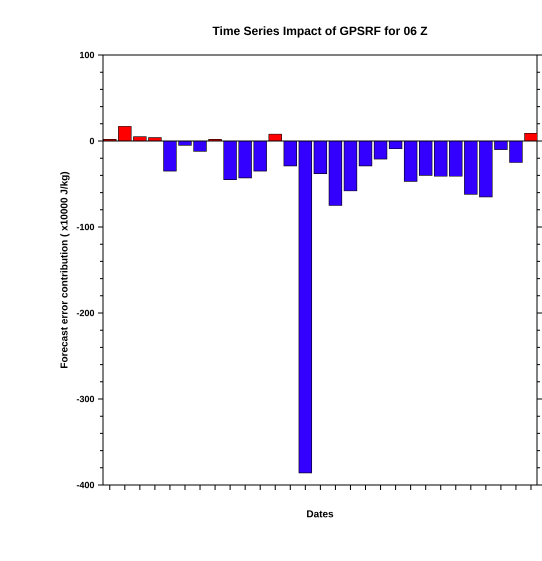 This screenshot has height=561, width=542. What do you see at coordinates (92, 141) in the screenshot?
I see `y-tick-label: 0` at bounding box center [92, 141].